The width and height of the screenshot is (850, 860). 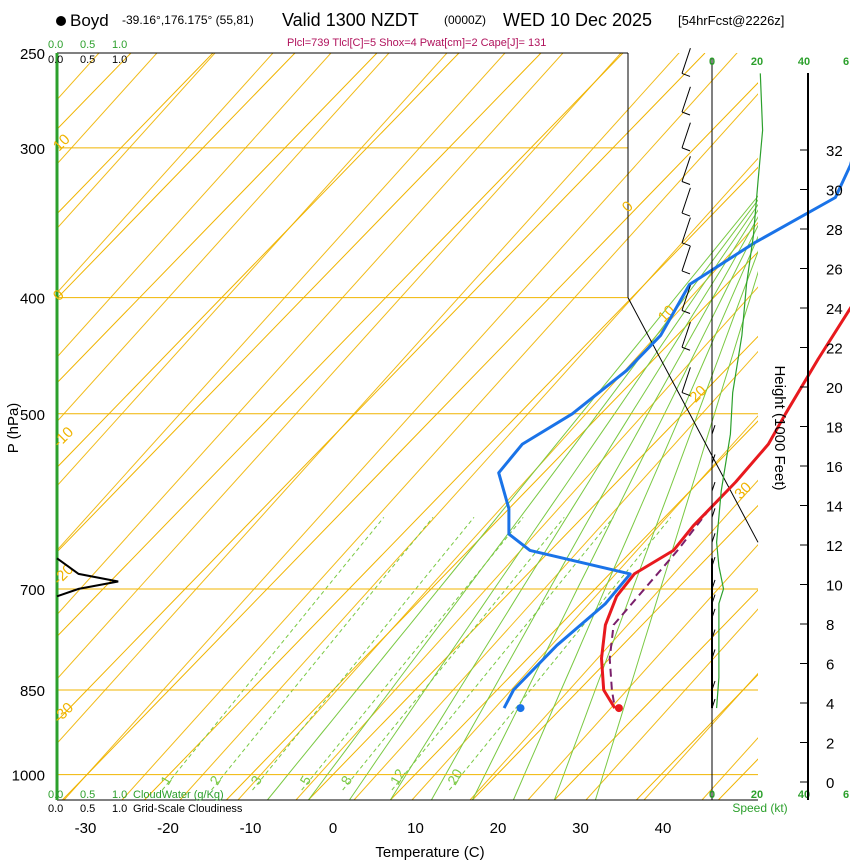 What do you see at coordinates (834, 151) in the screenshot?
I see `height-tick-label: 32` at bounding box center [834, 151].